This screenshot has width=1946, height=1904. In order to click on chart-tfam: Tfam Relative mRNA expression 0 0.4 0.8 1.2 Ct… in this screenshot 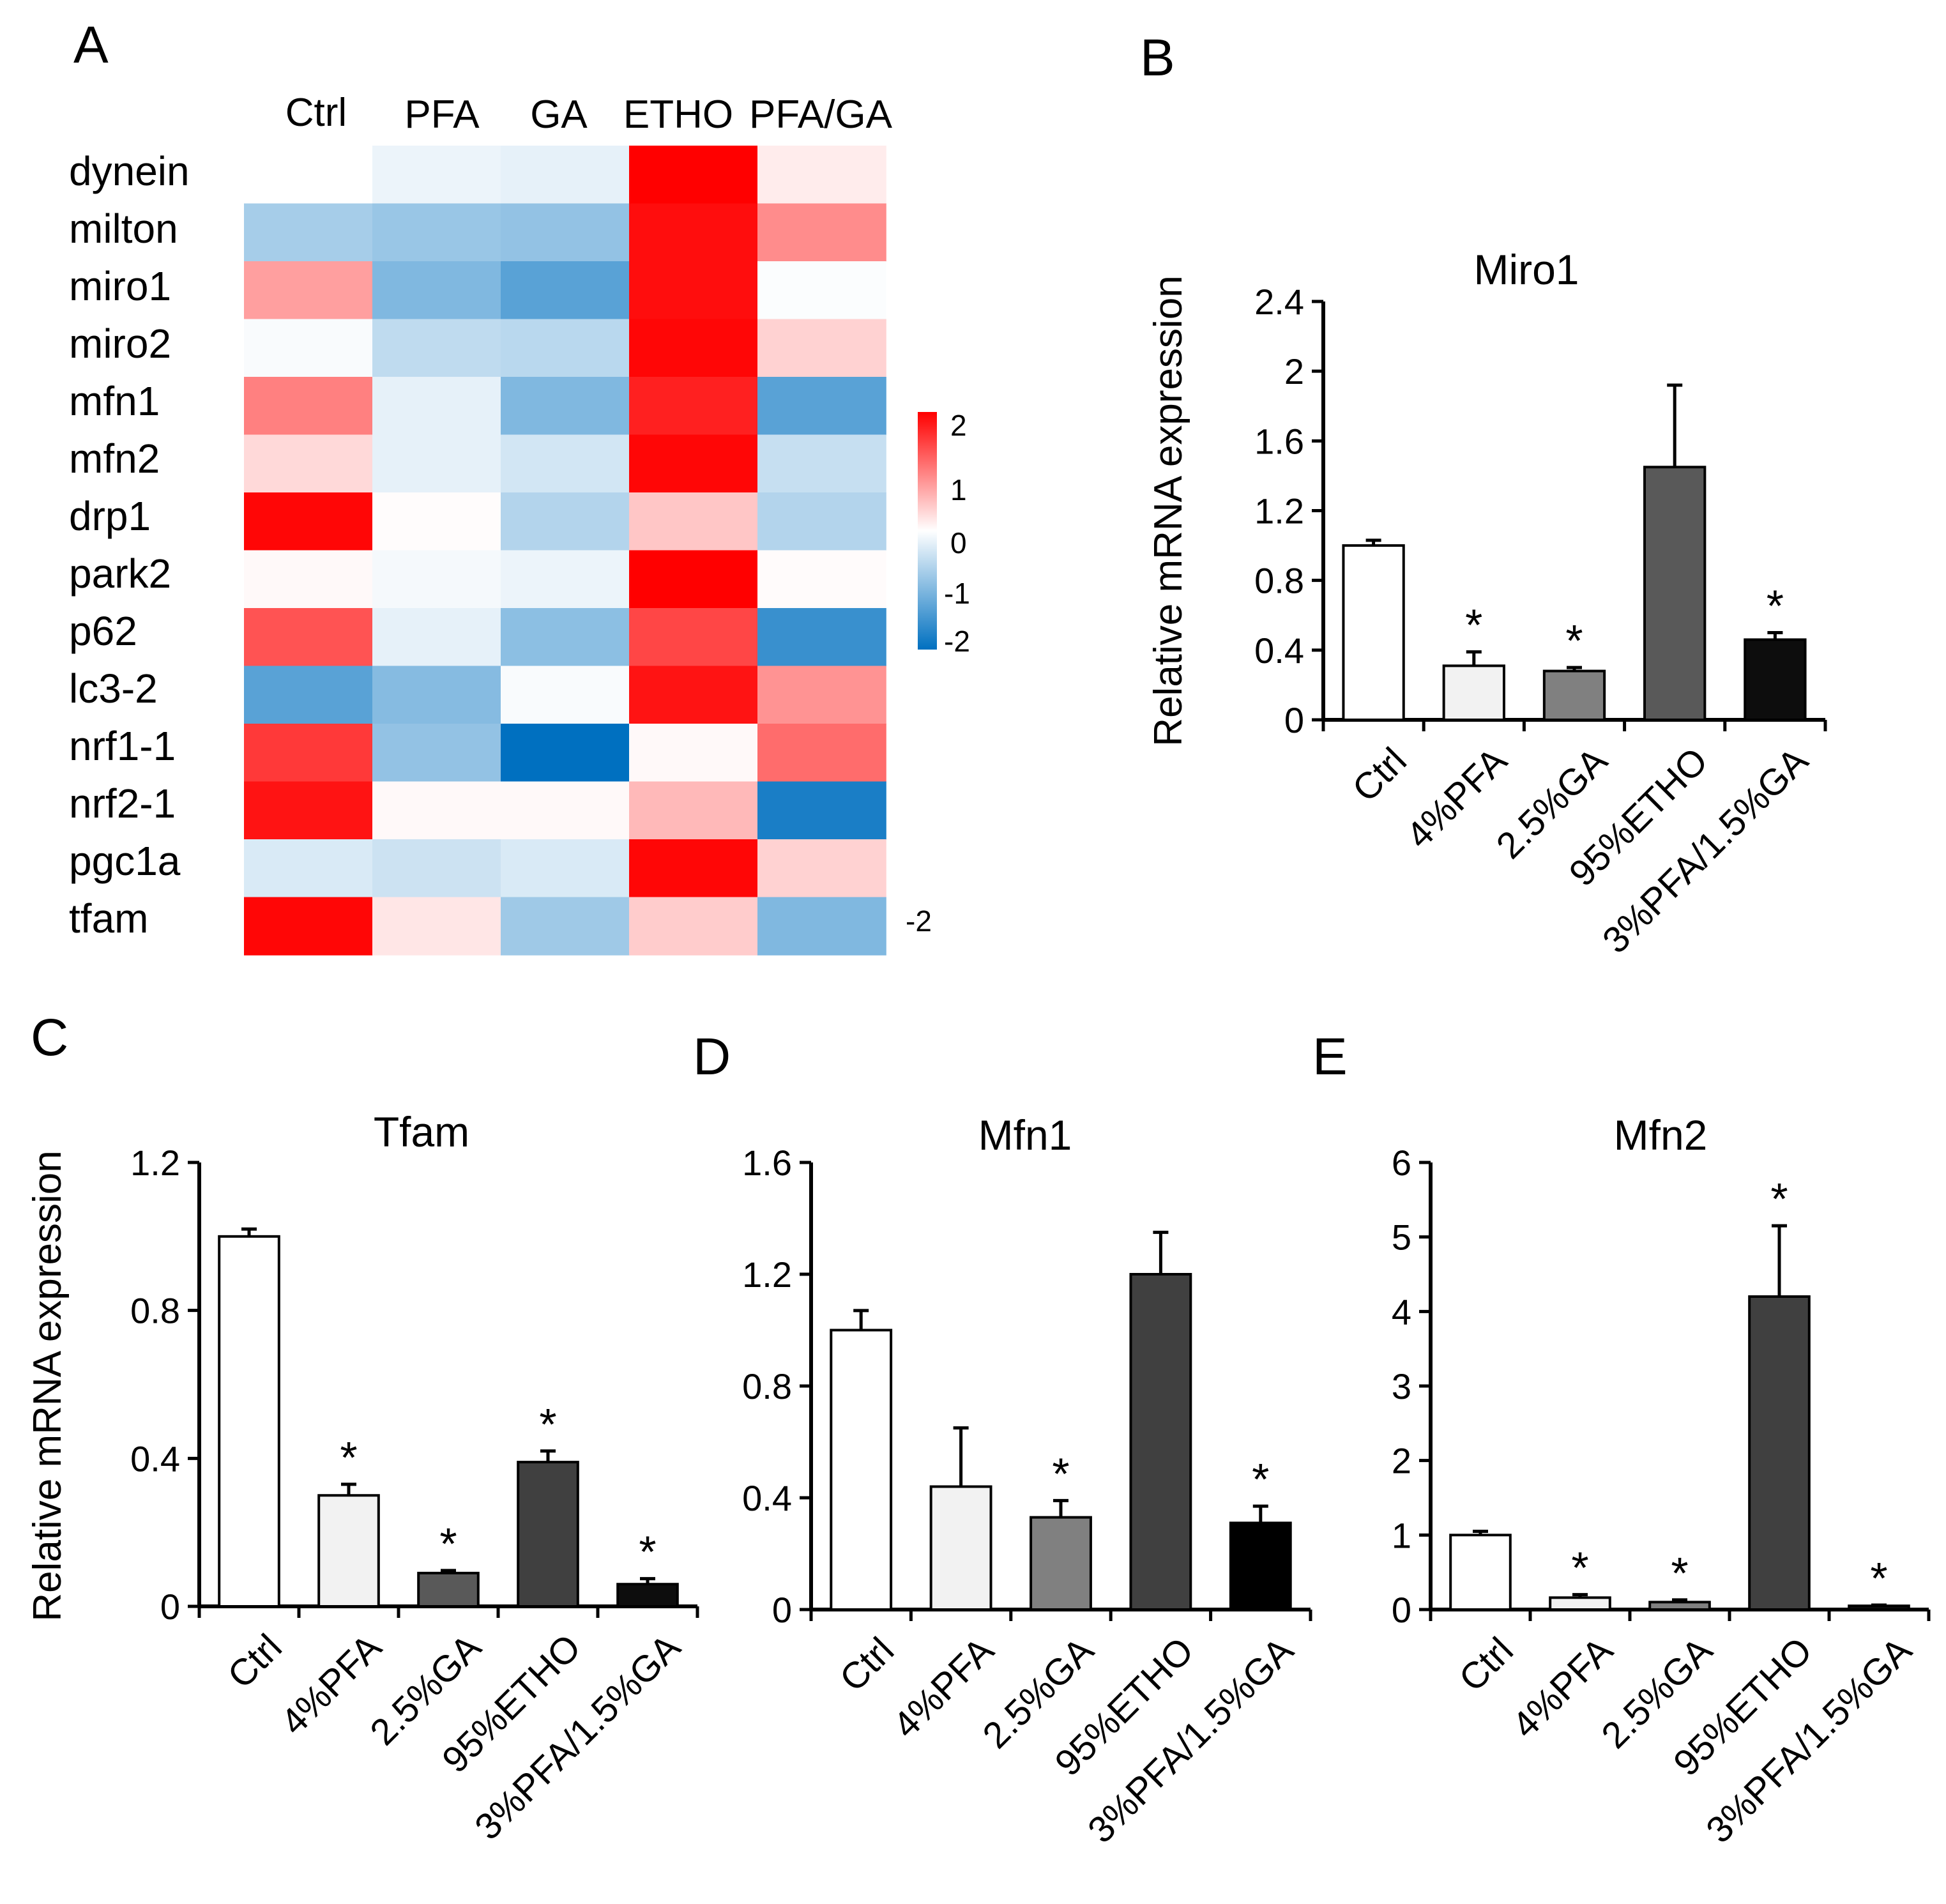, I will do `click(362, 1478)`.